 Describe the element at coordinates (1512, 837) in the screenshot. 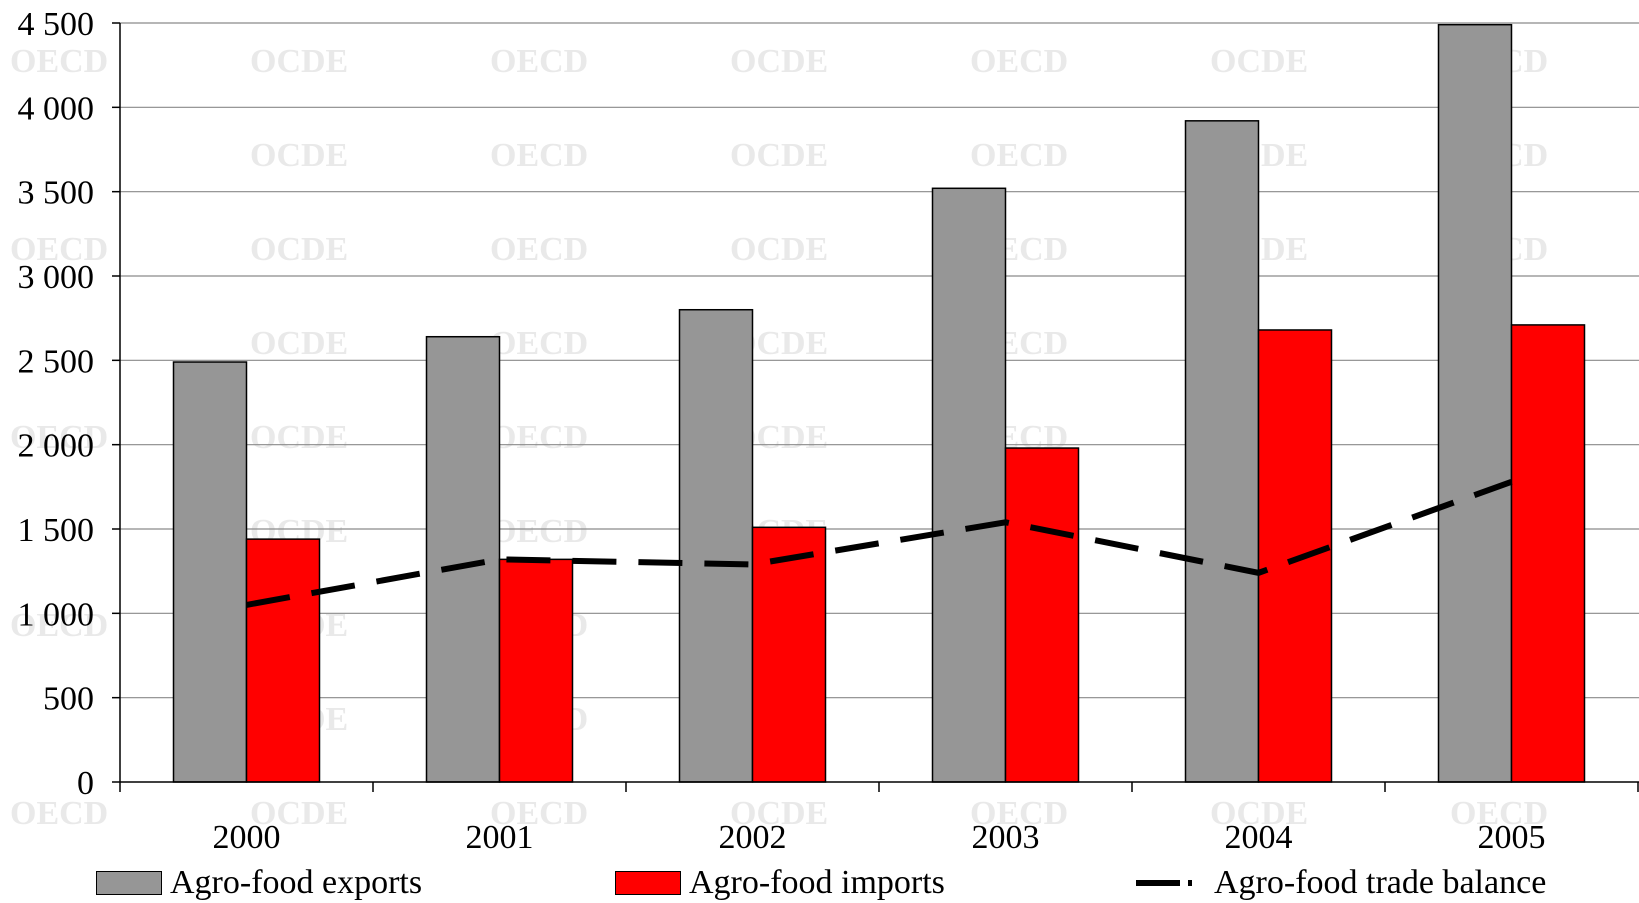

I see `x-tick-label: 2005` at that location.